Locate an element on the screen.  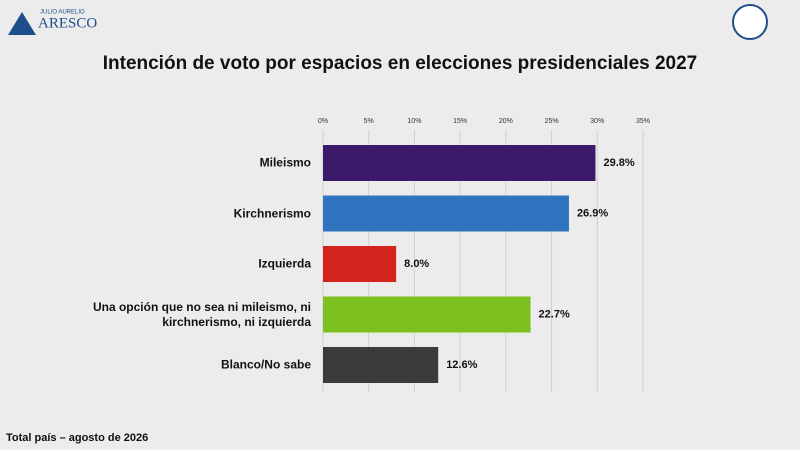
x-tick-label: 20% is located at coordinates (506, 121).